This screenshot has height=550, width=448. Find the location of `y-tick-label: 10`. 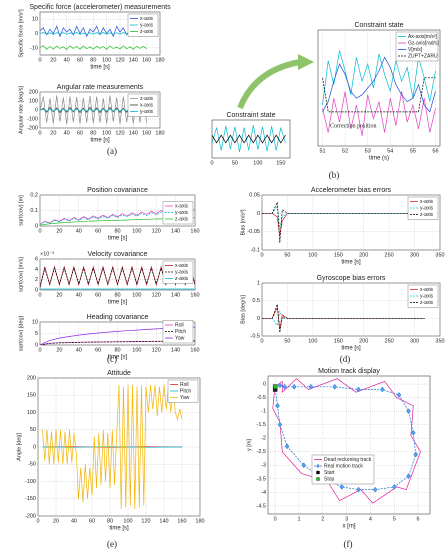

y-tick-label: 10 is located at coordinates (35, 322).